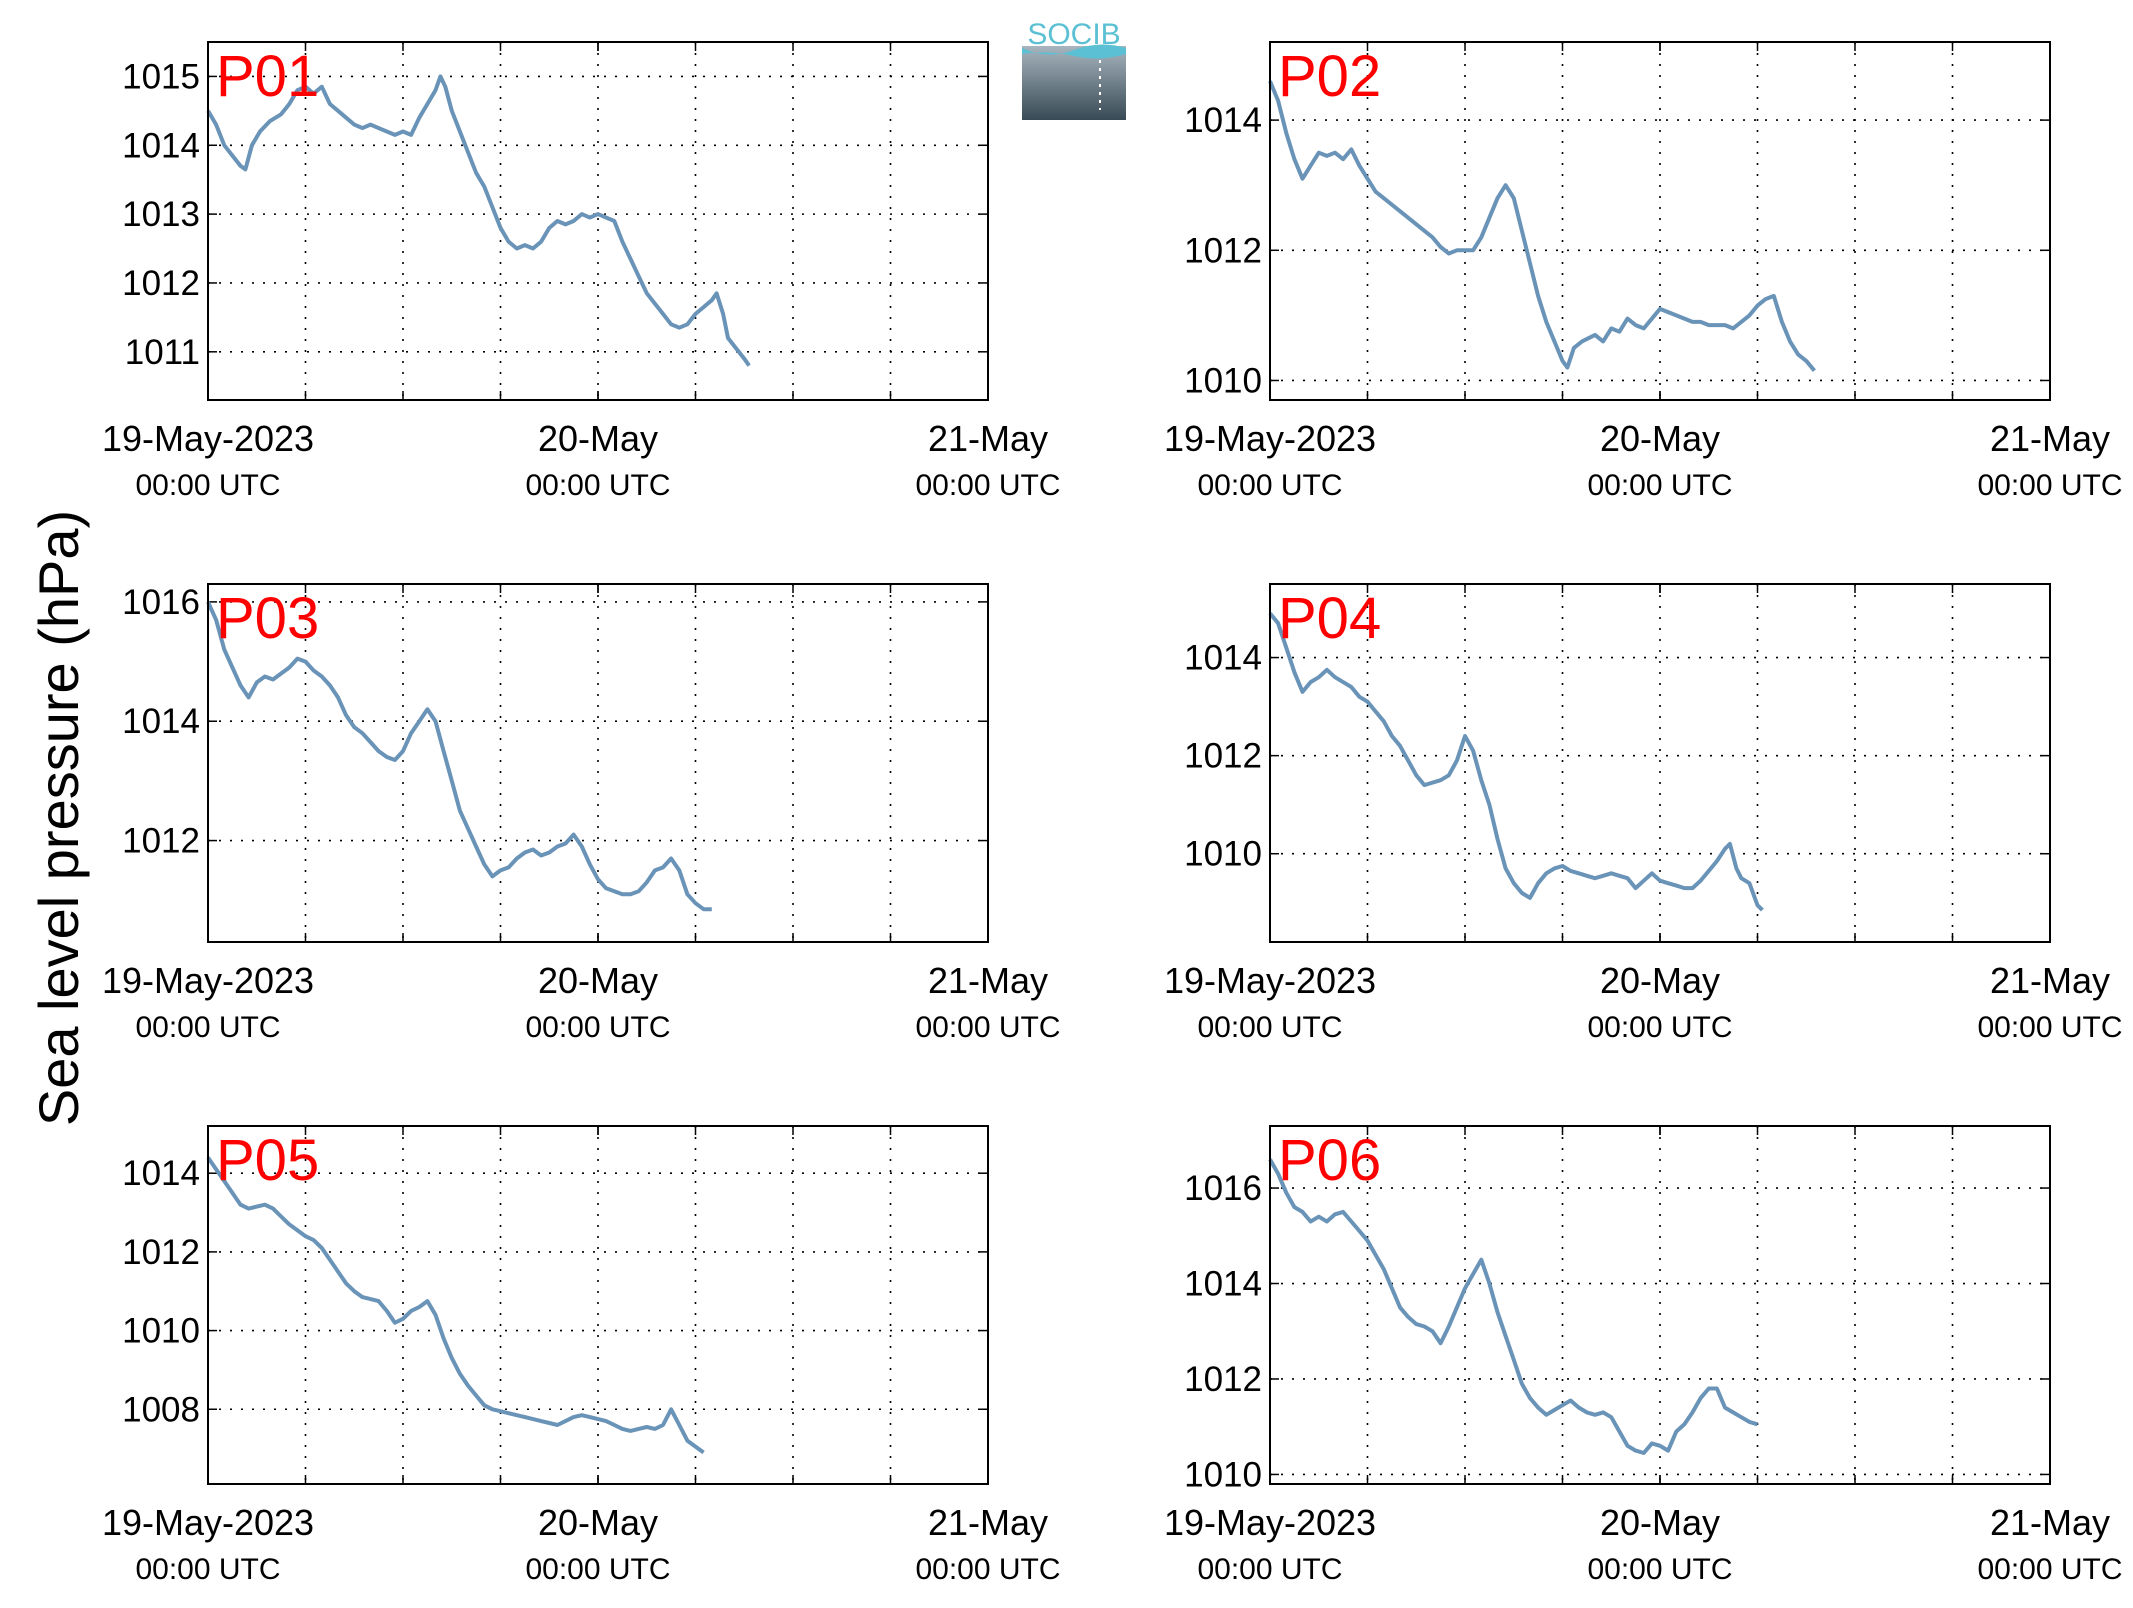 The width and height of the screenshot is (2133, 1608). Describe the element at coordinates (161, 214) in the screenshot. I see `y-tick-label: 1013` at that location.